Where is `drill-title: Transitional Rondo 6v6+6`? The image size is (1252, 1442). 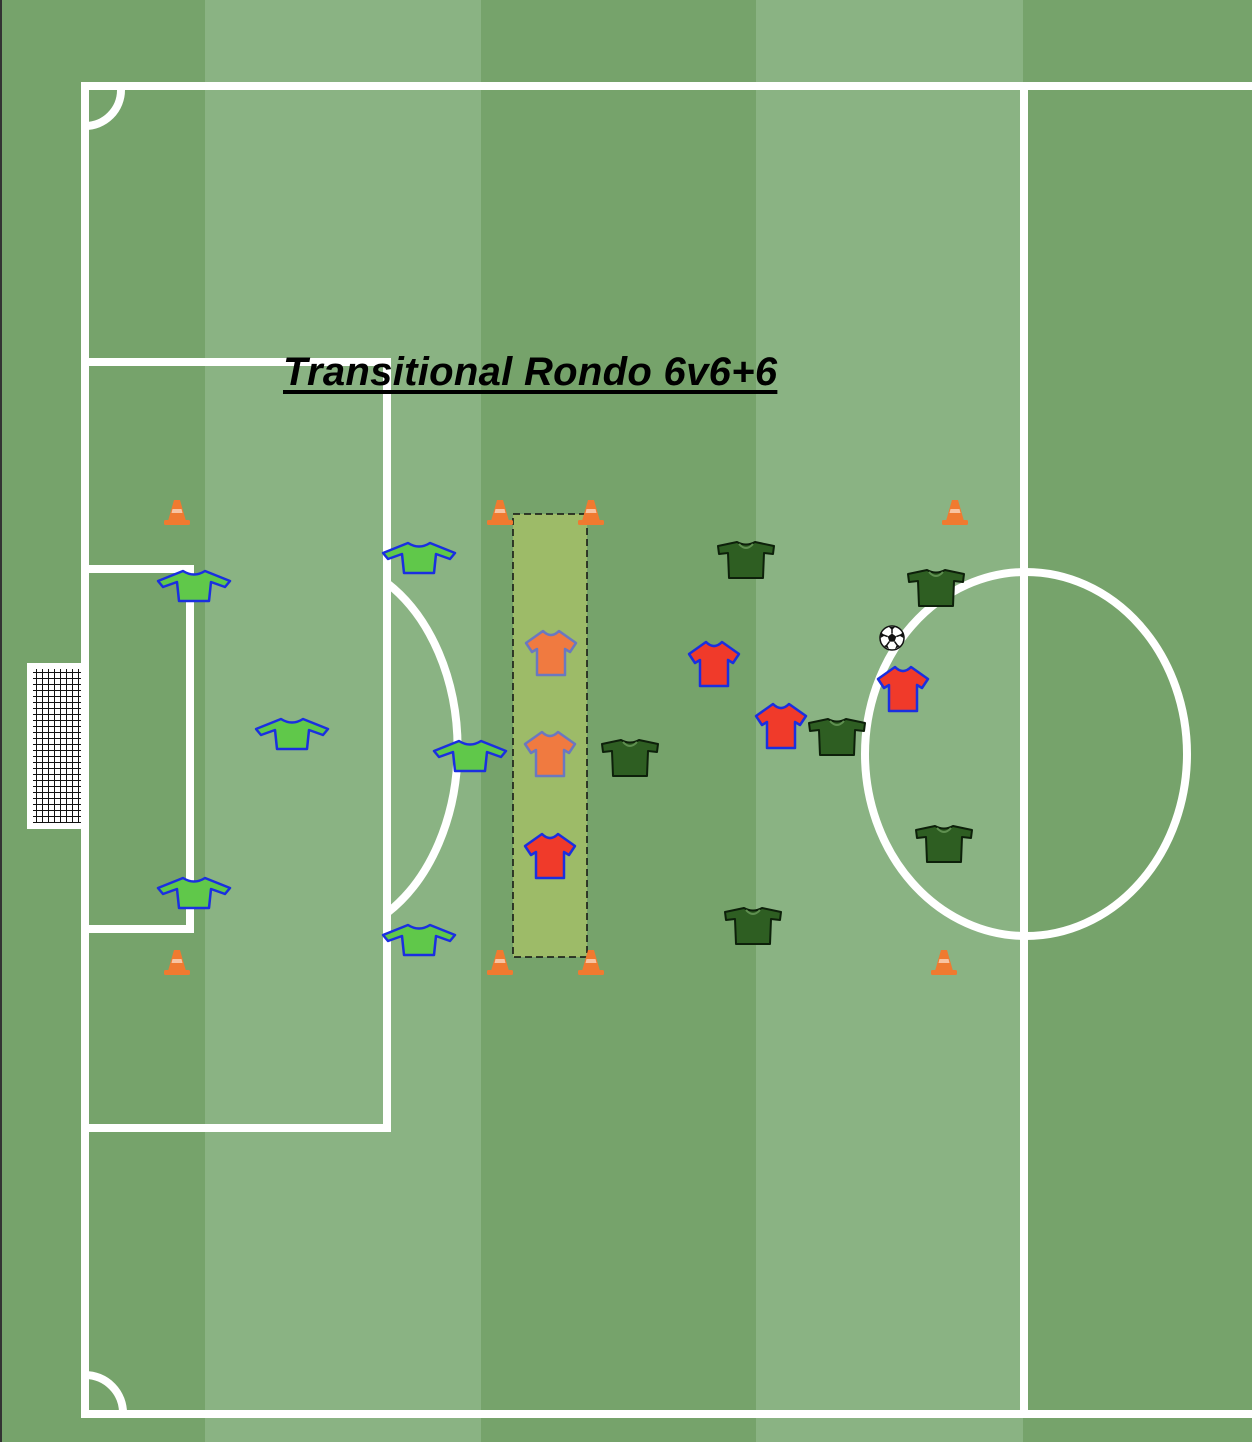
drill-title: Transitional Rondo 6v6+6 is located at coordinates (530, 372).